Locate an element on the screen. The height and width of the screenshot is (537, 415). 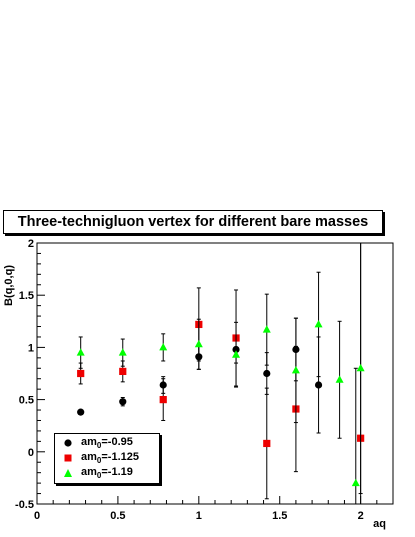
y-tick-label: -0.5 is located at coordinates (24, 505).